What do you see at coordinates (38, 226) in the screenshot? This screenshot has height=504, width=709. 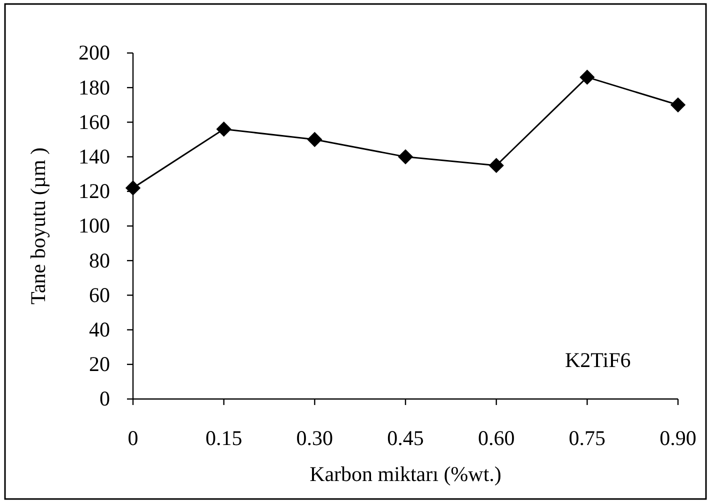 I see `y-axis-title: Tane boyutu (µm )` at bounding box center [38, 226].